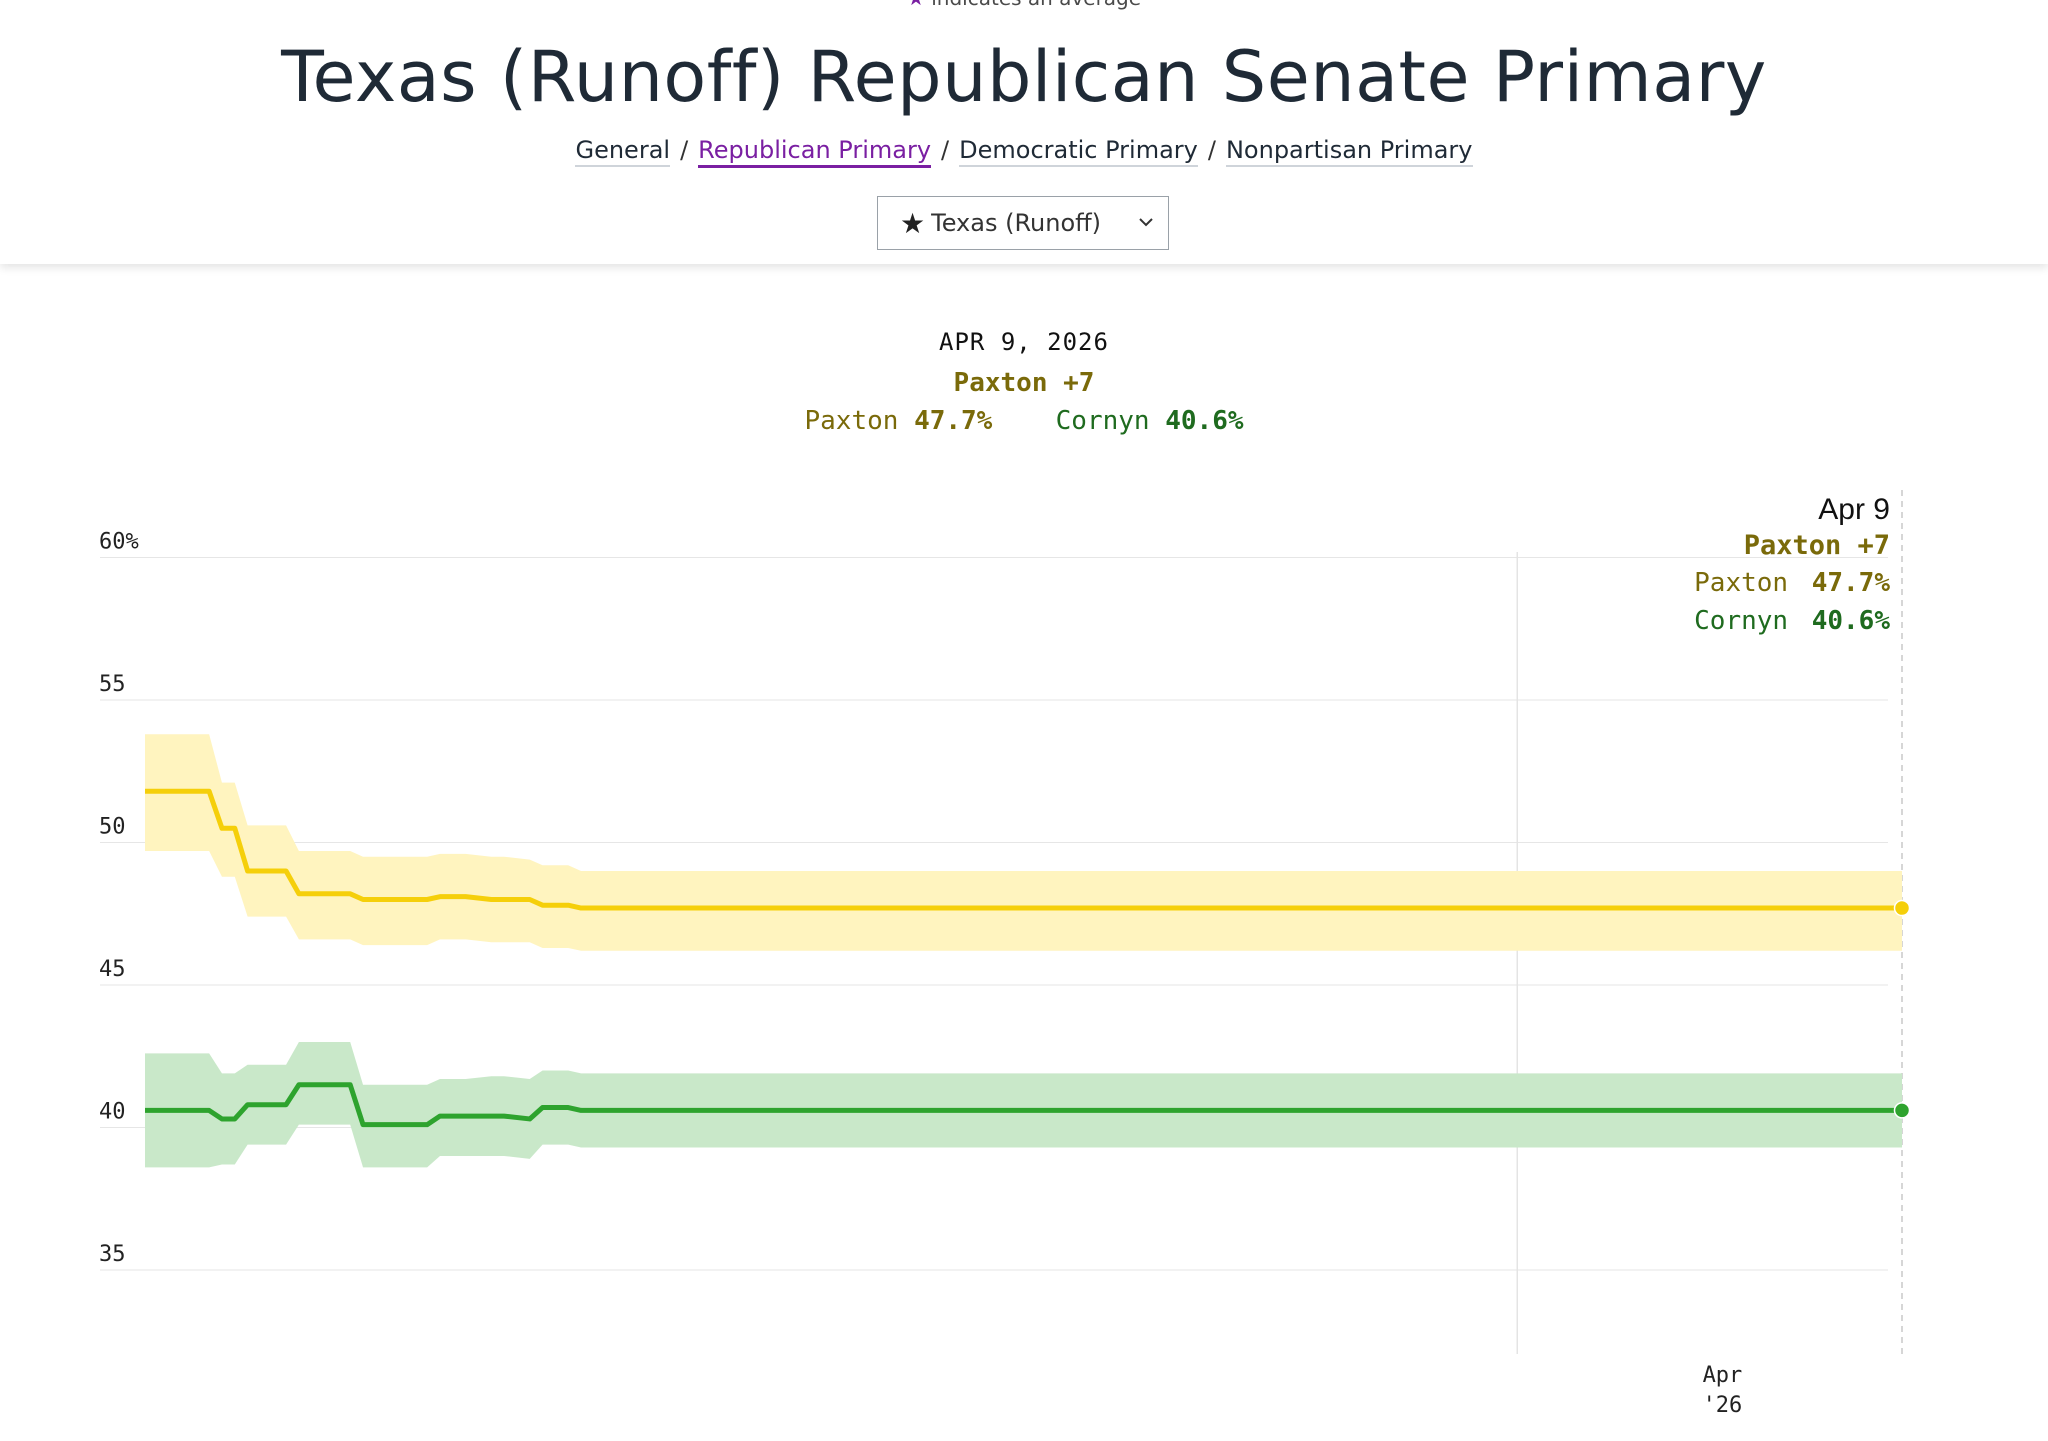 Image resolution: width=2048 pixels, height=1441 pixels. What do you see at coordinates (112, 969) in the screenshot?
I see `y-tick-label-45: 45` at bounding box center [112, 969].